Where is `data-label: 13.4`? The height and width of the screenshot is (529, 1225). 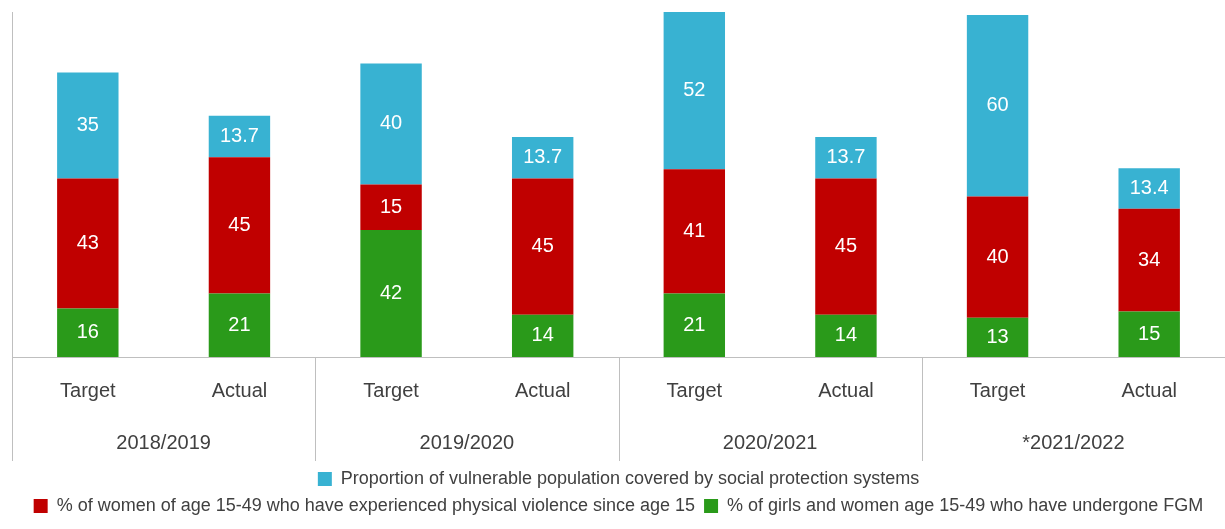 data-label: 13.4 is located at coordinates (1149, 186).